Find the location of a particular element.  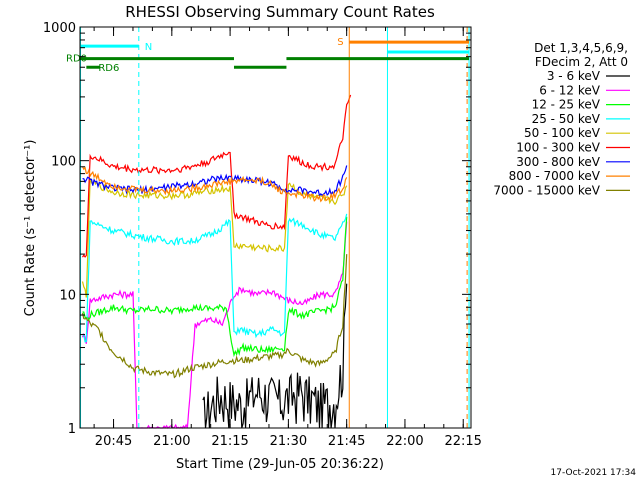

marker-label: RD6 is located at coordinates (108, 68).